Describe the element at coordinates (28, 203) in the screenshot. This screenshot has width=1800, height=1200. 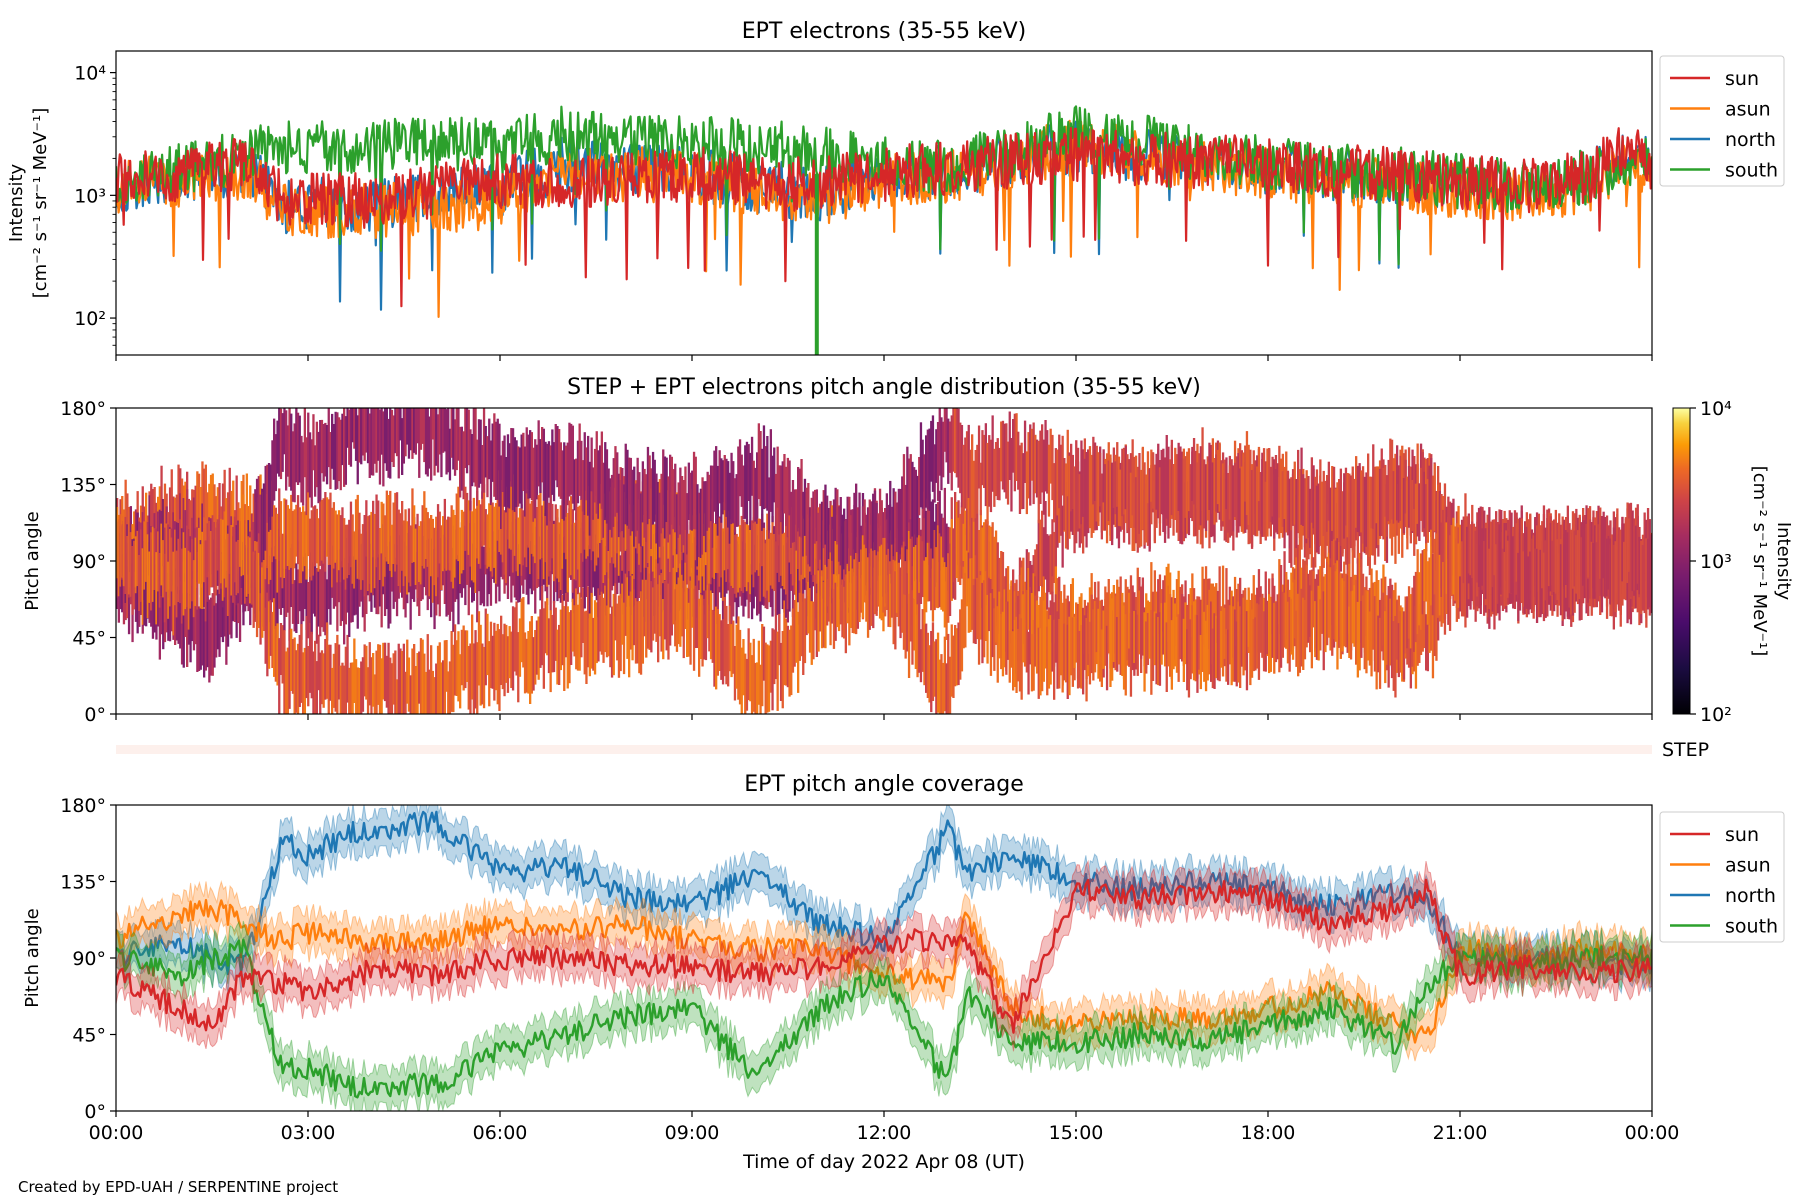
I see `panel1-ylabel-group: Intensity [cm⁻² s⁻¹ sr⁻¹ MeV⁻¹]` at that location.